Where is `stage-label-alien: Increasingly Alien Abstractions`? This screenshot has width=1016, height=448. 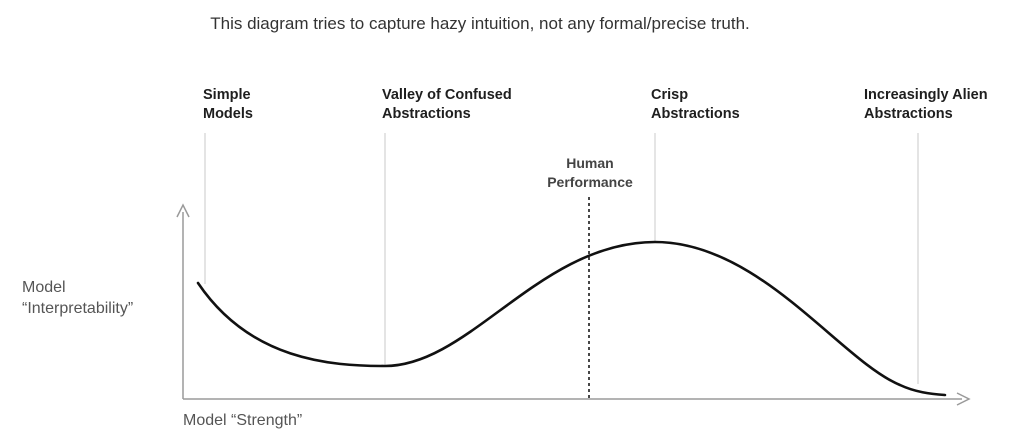
stage-label-alien: Increasingly Alien Abstractions is located at coordinates (926, 105).